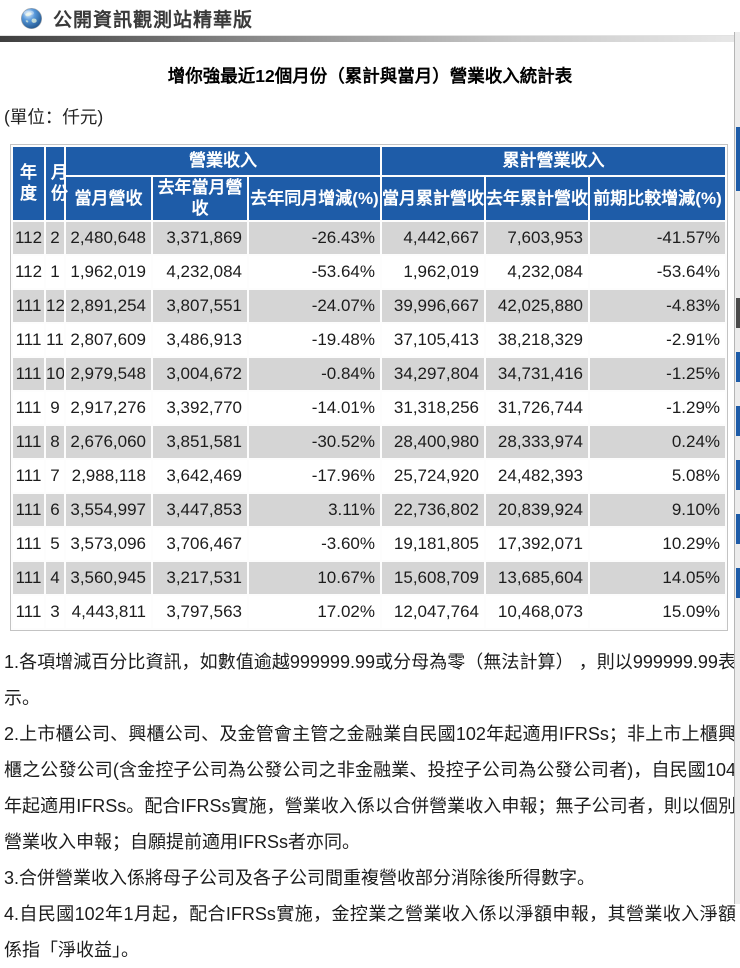  I want to click on yoy-change-cell: 17.02%, so click(315, 611).